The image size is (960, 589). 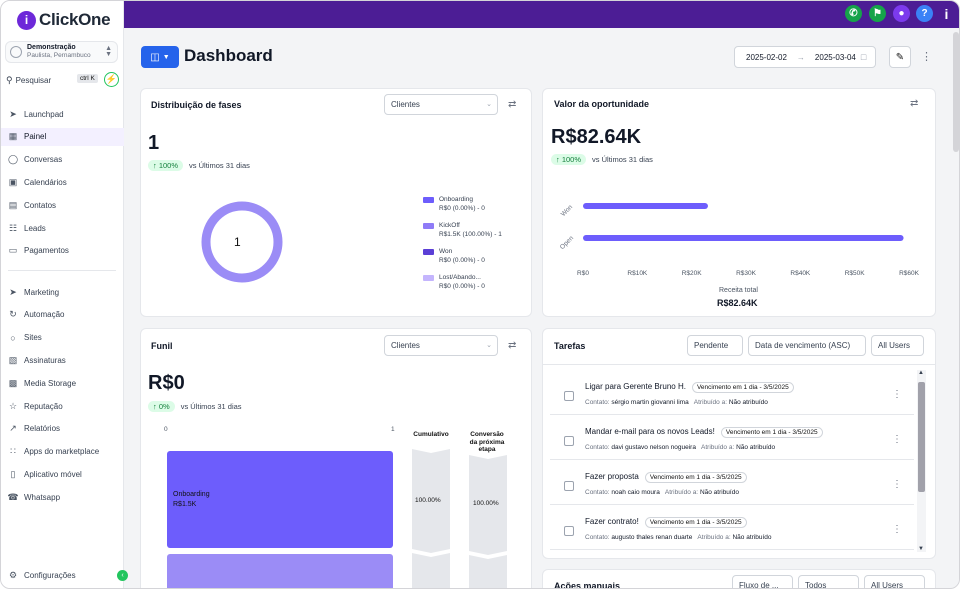 What do you see at coordinates (653, 447) in the screenshot?
I see `task-contact: davi gustavo nelson nogueira` at bounding box center [653, 447].